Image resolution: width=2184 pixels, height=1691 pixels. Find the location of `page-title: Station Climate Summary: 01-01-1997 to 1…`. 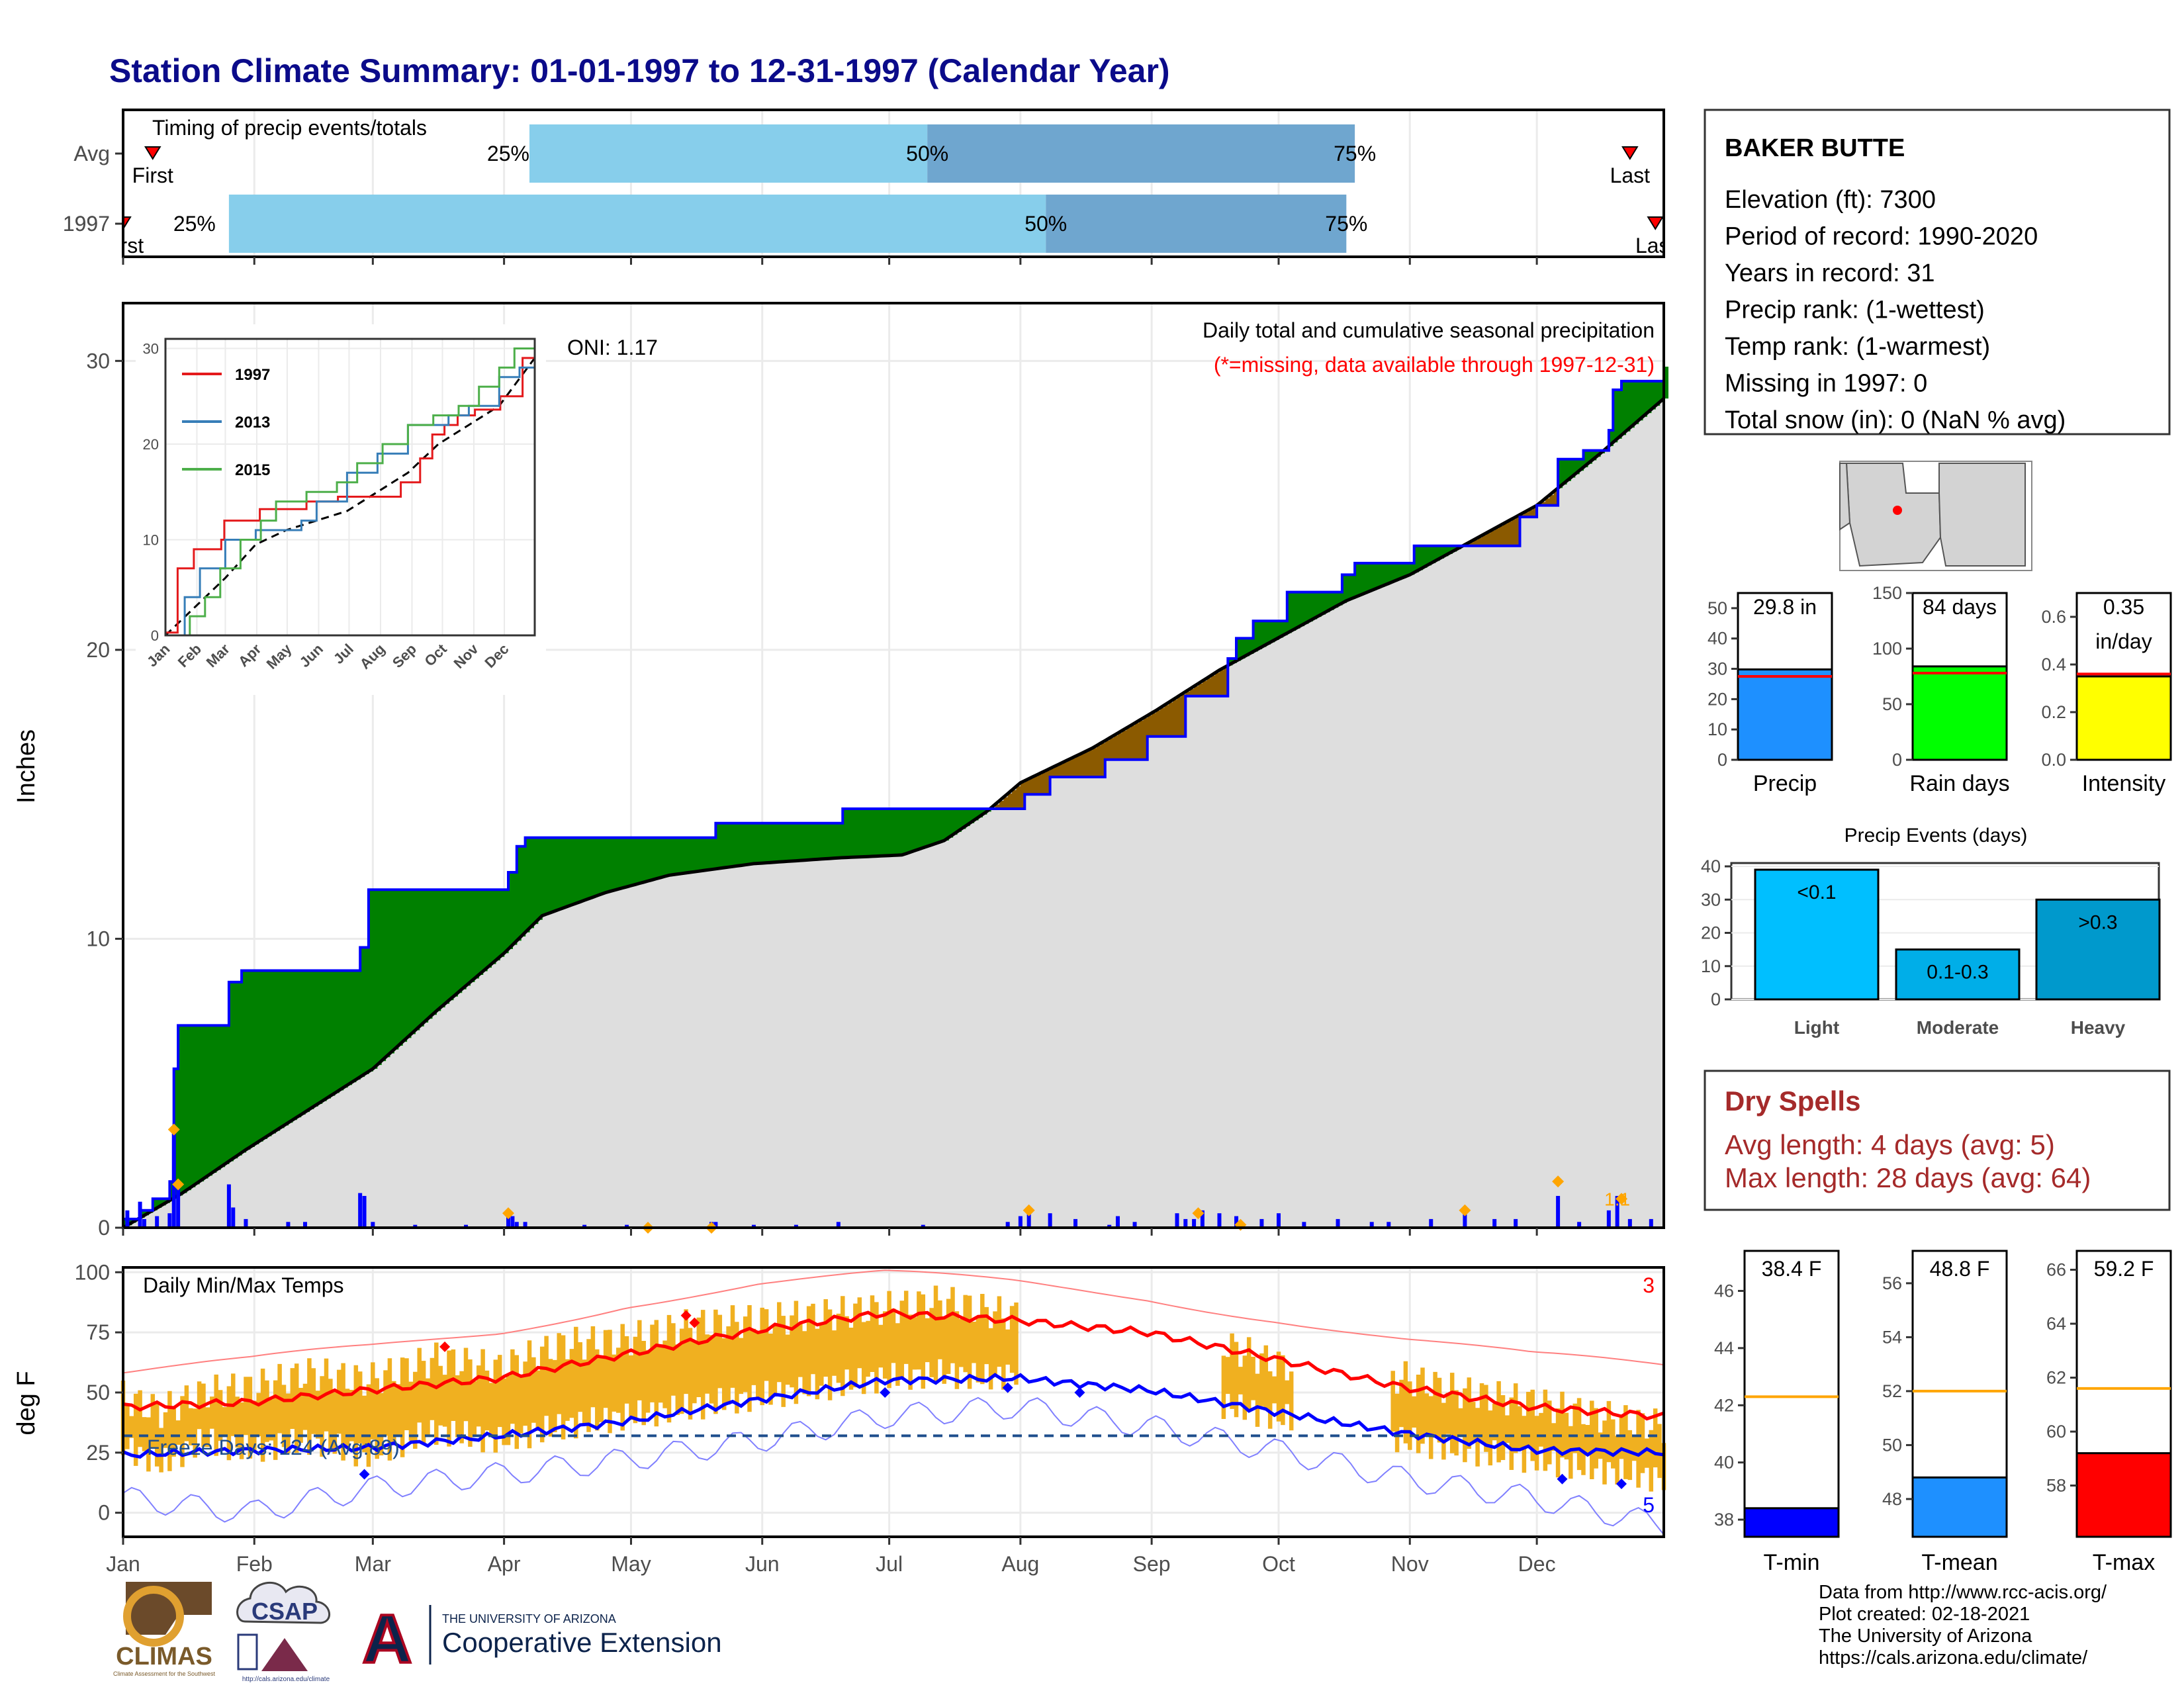

page-title: Station Climate Summary: 01-01-1997 to 1… is located at coordinates (639, 70).